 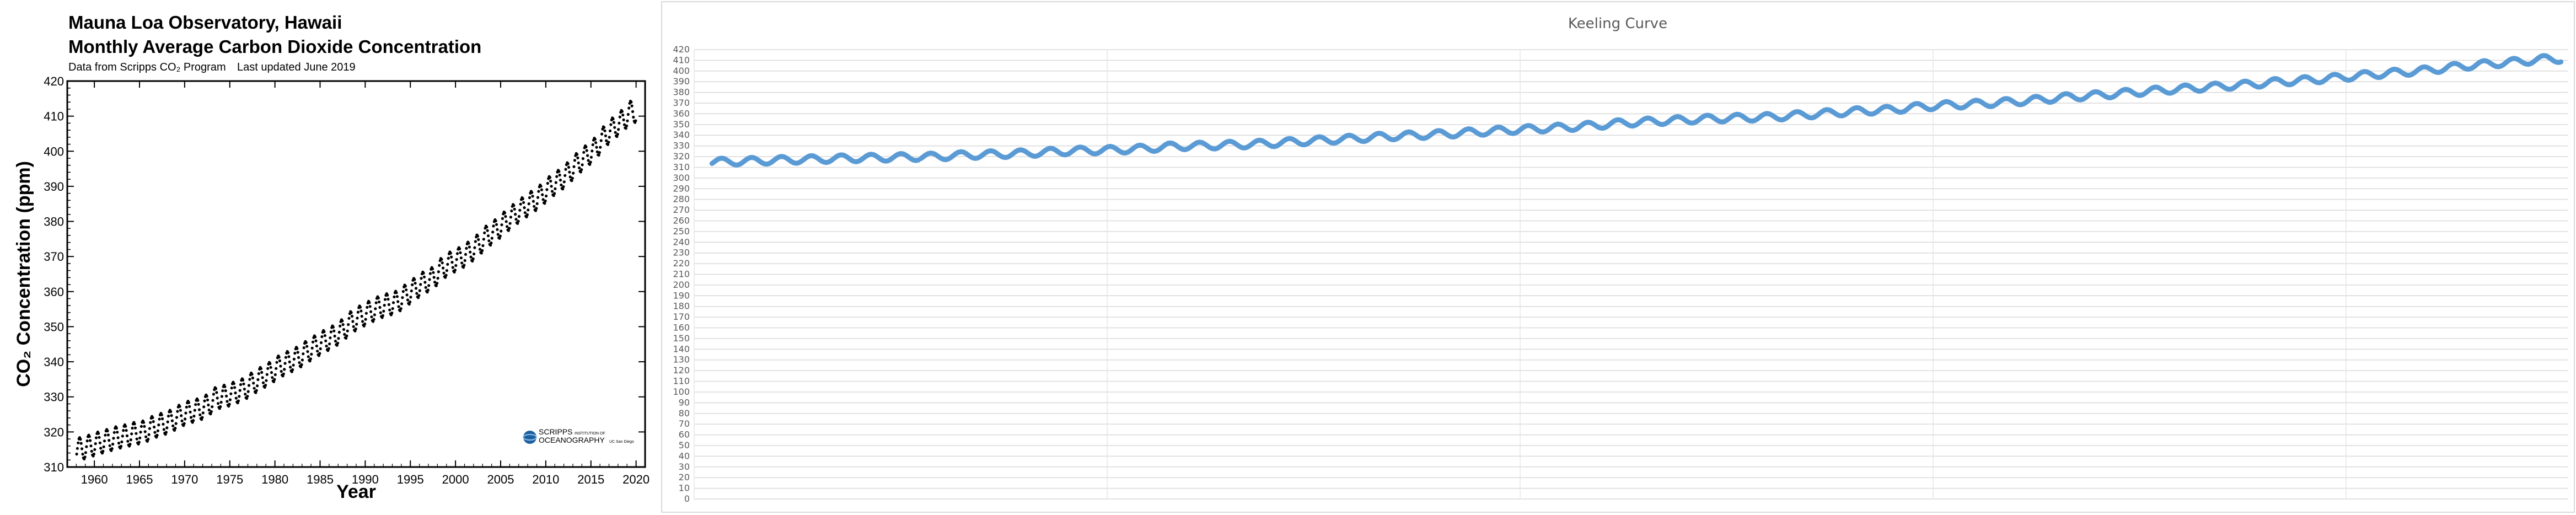 I want to click on logo-line-3: OCEANOGRAPHY, so click(x=572, y=440).